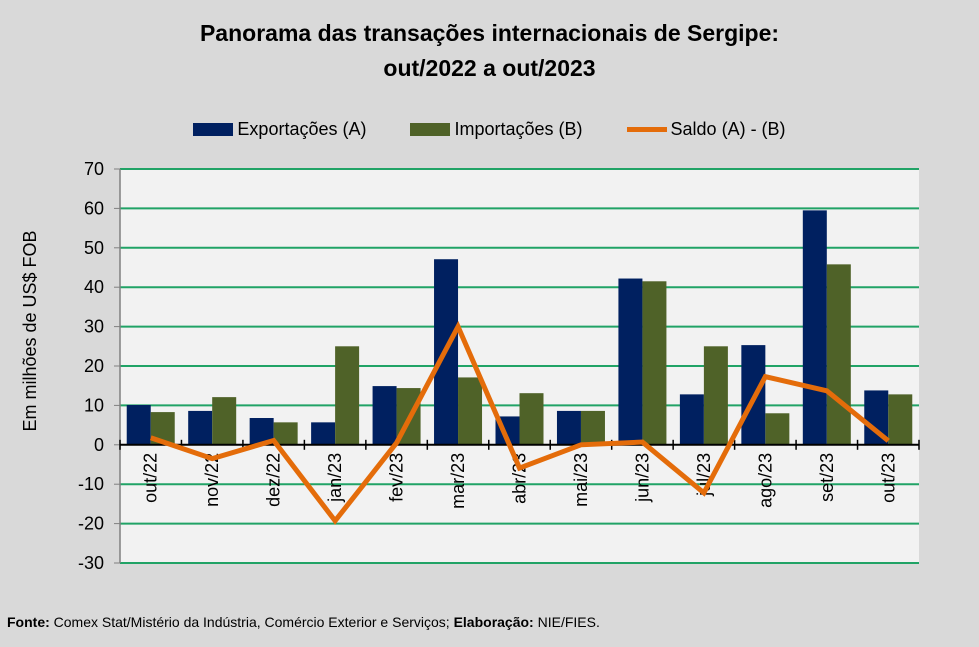 The image size is (979, 647). What do you see at coordinates (99, 445) in the screenshot?
I see `y-tick-label: 0` at bounding box center [99, 445].